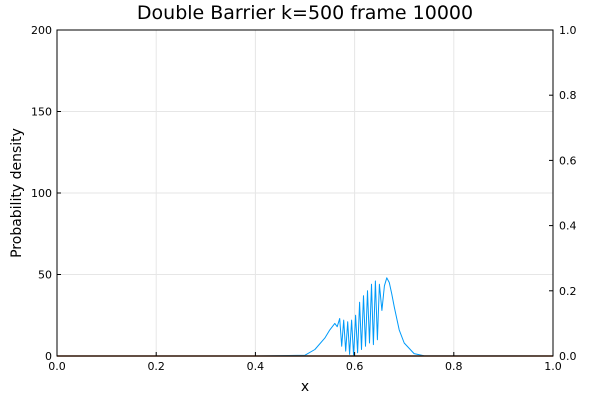 This screenshot has height=400, width=600. What do you see at coordinates (568, 226) in the screenshot?
I see `y2-tick-label: 0.4` at bounding box center [568, 226].